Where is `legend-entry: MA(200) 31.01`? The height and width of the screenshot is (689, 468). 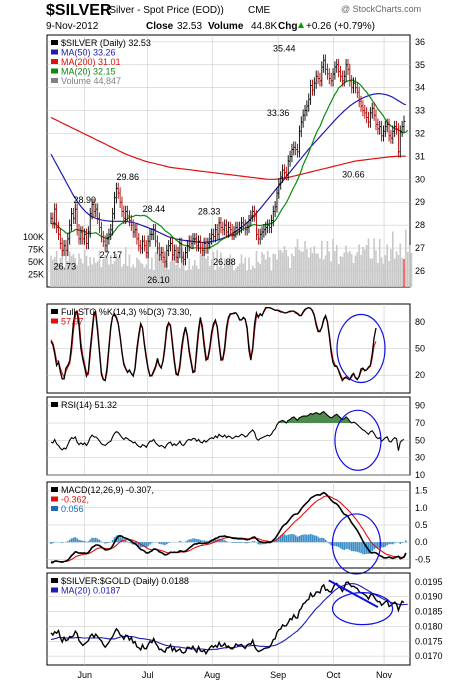 legend-entry: MA(200) 31.01 is located at coordinates (91, 62).